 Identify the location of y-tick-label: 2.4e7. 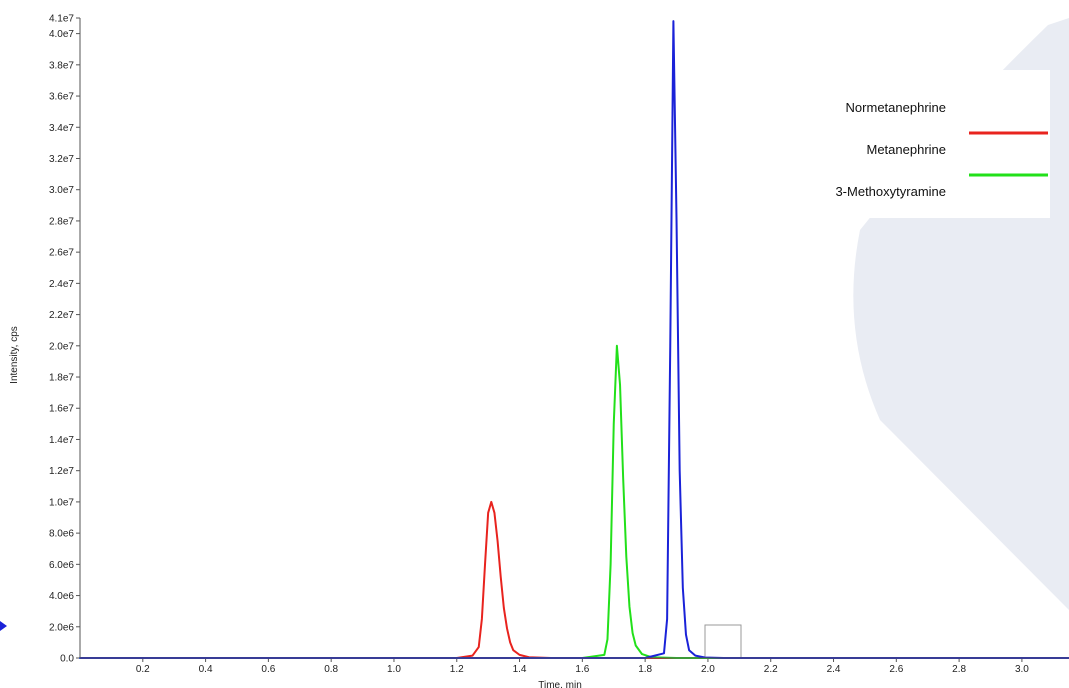
(61, 284).